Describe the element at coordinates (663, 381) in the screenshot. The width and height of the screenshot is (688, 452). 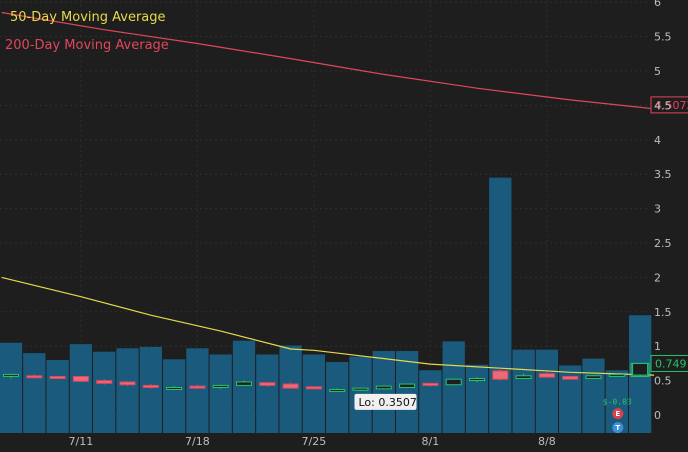
I see `y-tick-label: 0.5` at that location.